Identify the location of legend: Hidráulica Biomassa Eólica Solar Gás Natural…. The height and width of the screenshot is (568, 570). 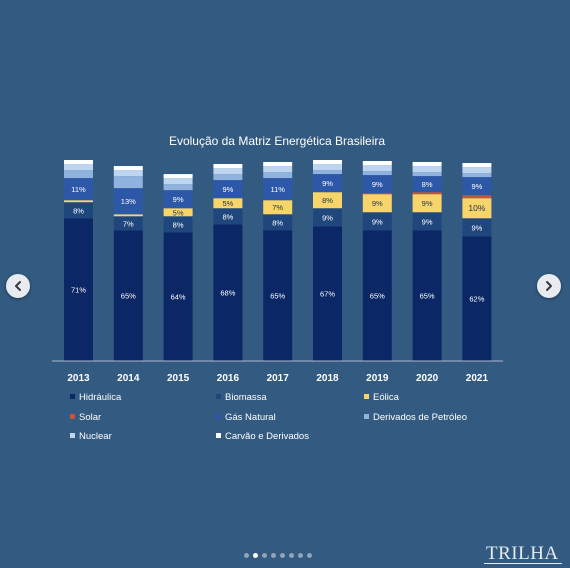
(268, 417).